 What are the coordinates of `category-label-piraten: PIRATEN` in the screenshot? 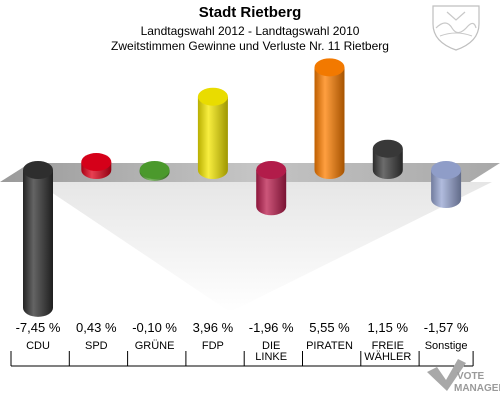 It's located at (329, 346).